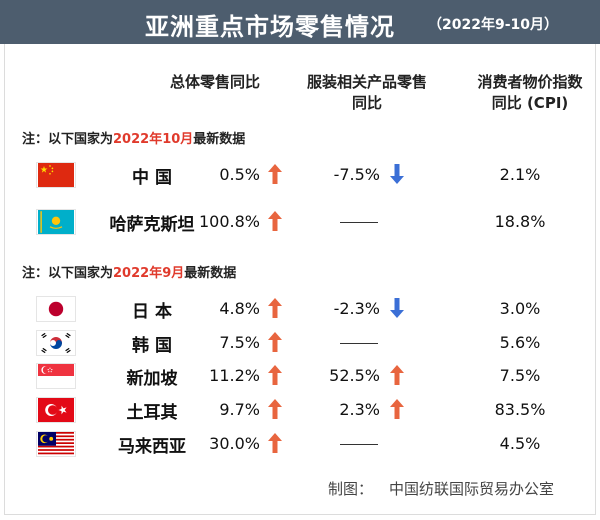 Image resolution: width=600 pixels, height=520 pixels. What do you see at coordinates (366, 82) in the screenshot?
I see `column-header-apparel-line1: 服装相关产品零售` at bounding box center [366, 82].